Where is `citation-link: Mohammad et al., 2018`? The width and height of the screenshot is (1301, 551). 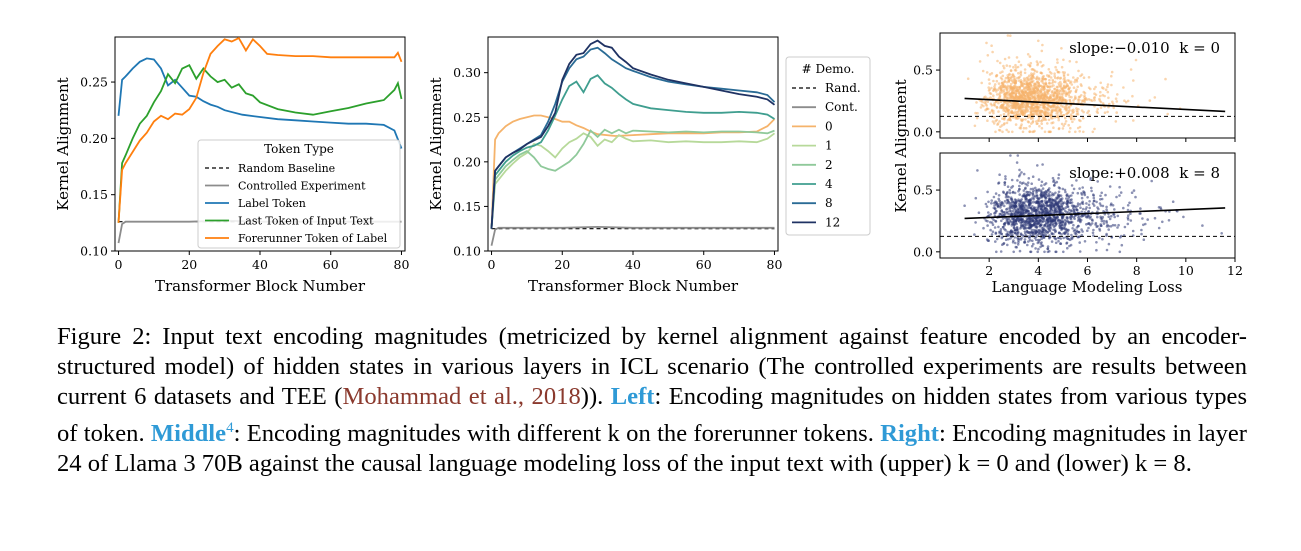 citation-link: Mohammad et al., 2018 is located at coordinates (461, 397).